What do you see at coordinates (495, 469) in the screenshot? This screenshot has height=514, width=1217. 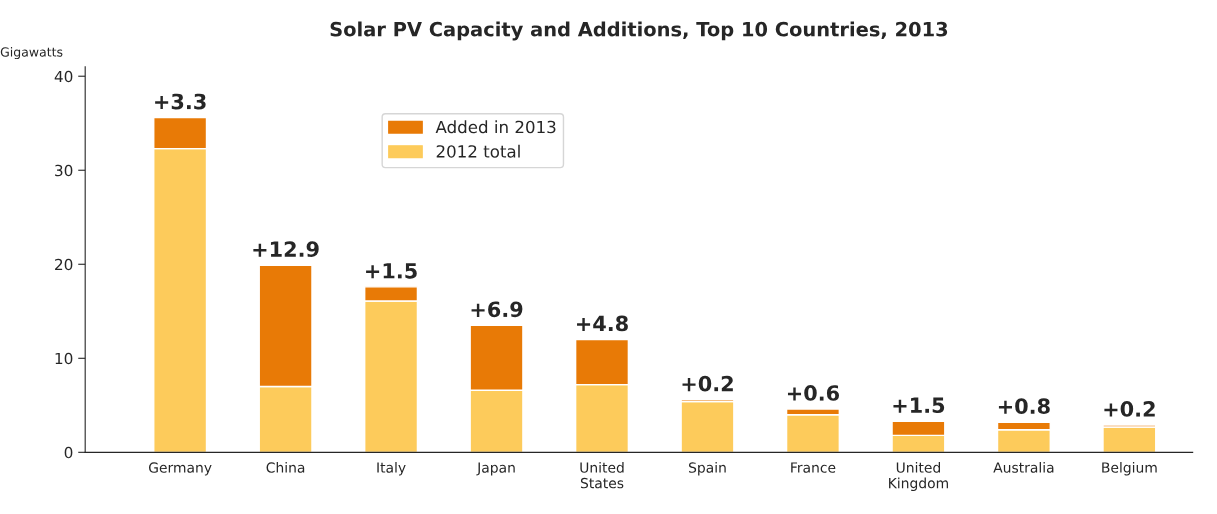 I see `x-tick-label: Japan` at bounding box center [495, 469].